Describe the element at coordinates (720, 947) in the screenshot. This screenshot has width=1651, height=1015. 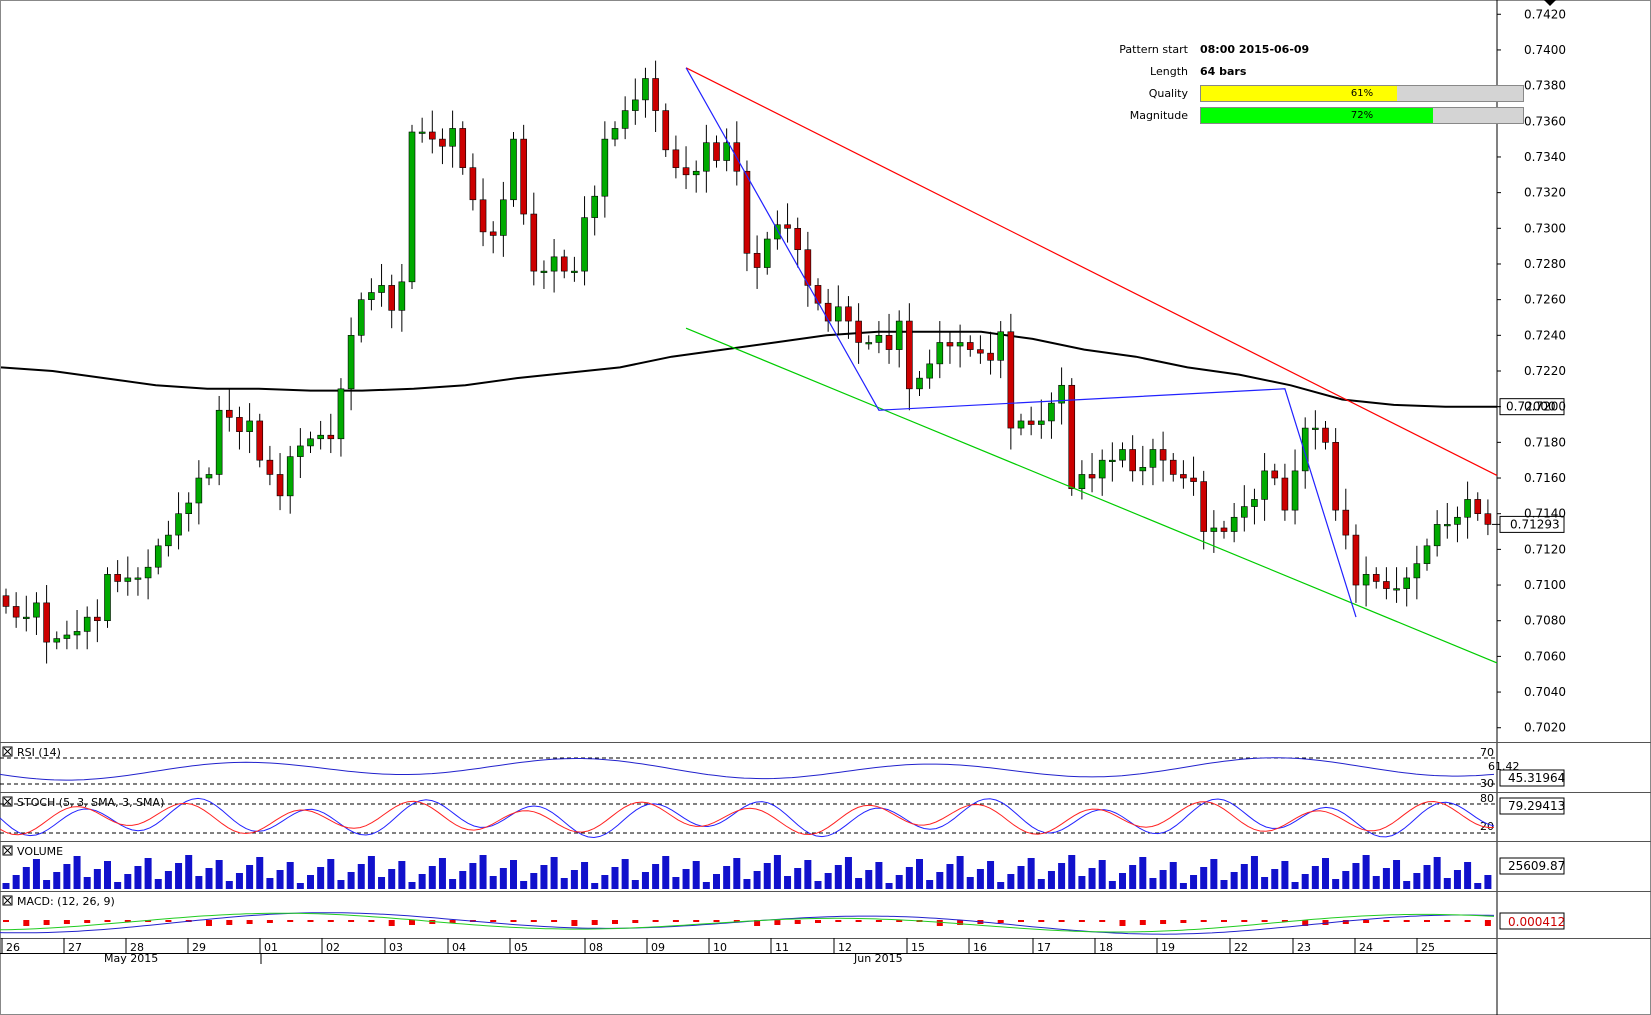
I see `time-label: 10` at that location.